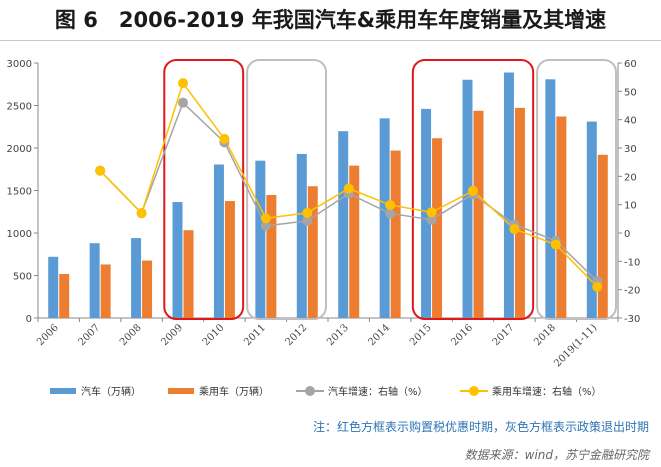 The width and height of the screenshot is (661, 467). I want to click on x-tick-label: 2006, so click(48, 335).